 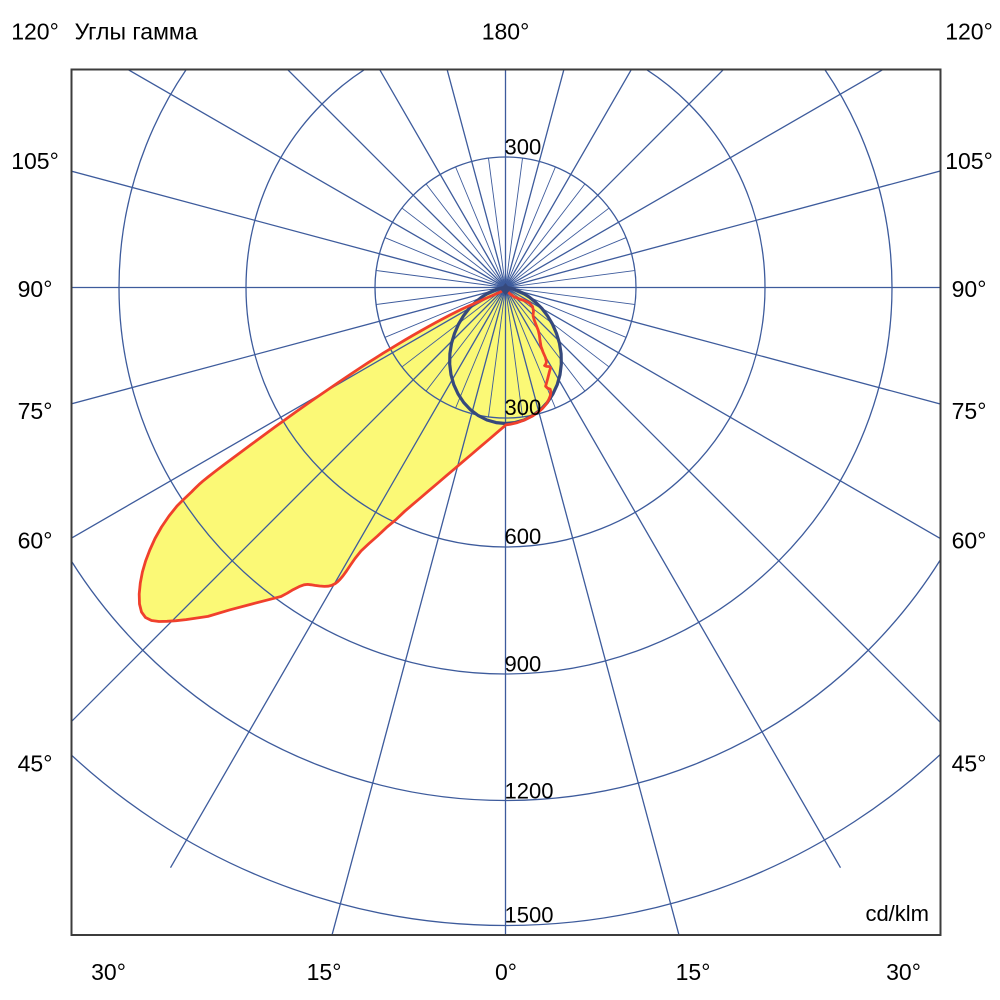 What do you see at coordinates (523, 536) in the screenshot?
I see `svg-text: 600` at bounding box center [523, 536].